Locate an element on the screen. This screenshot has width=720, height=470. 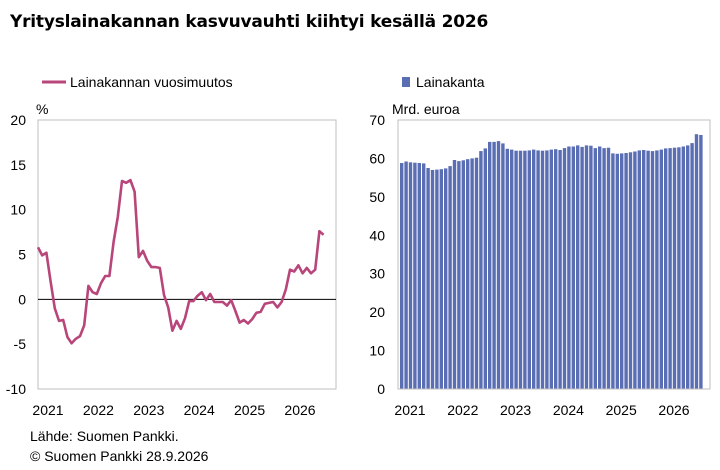
series-line is located at coordinates (180, 261).